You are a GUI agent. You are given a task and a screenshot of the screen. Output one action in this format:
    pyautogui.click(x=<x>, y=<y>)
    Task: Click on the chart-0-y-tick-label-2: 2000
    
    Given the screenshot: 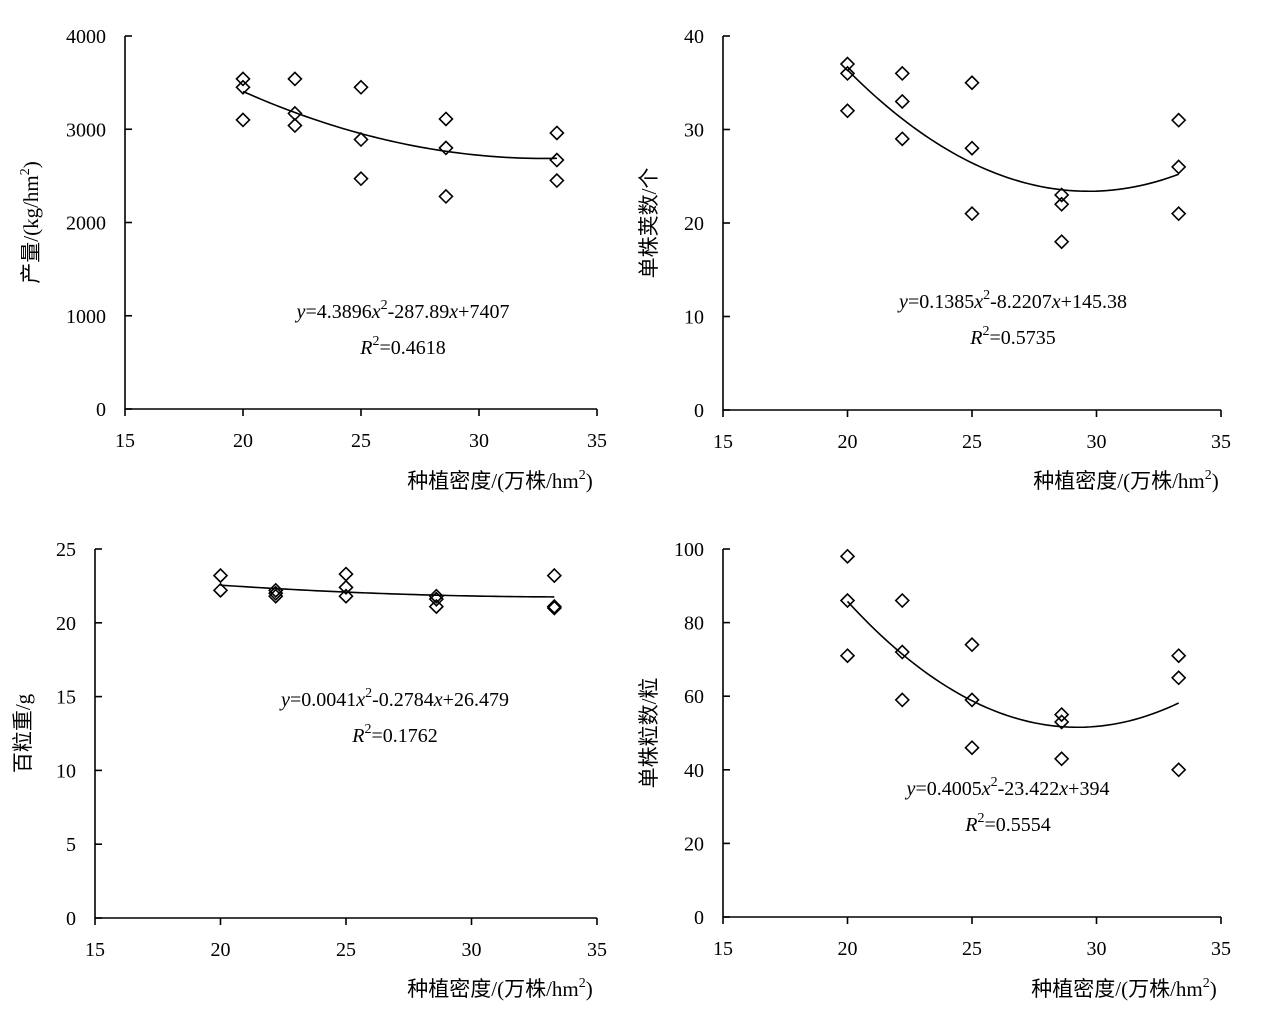 What is the action you would take?
    pyautogui.click(x=86, y=224)
    